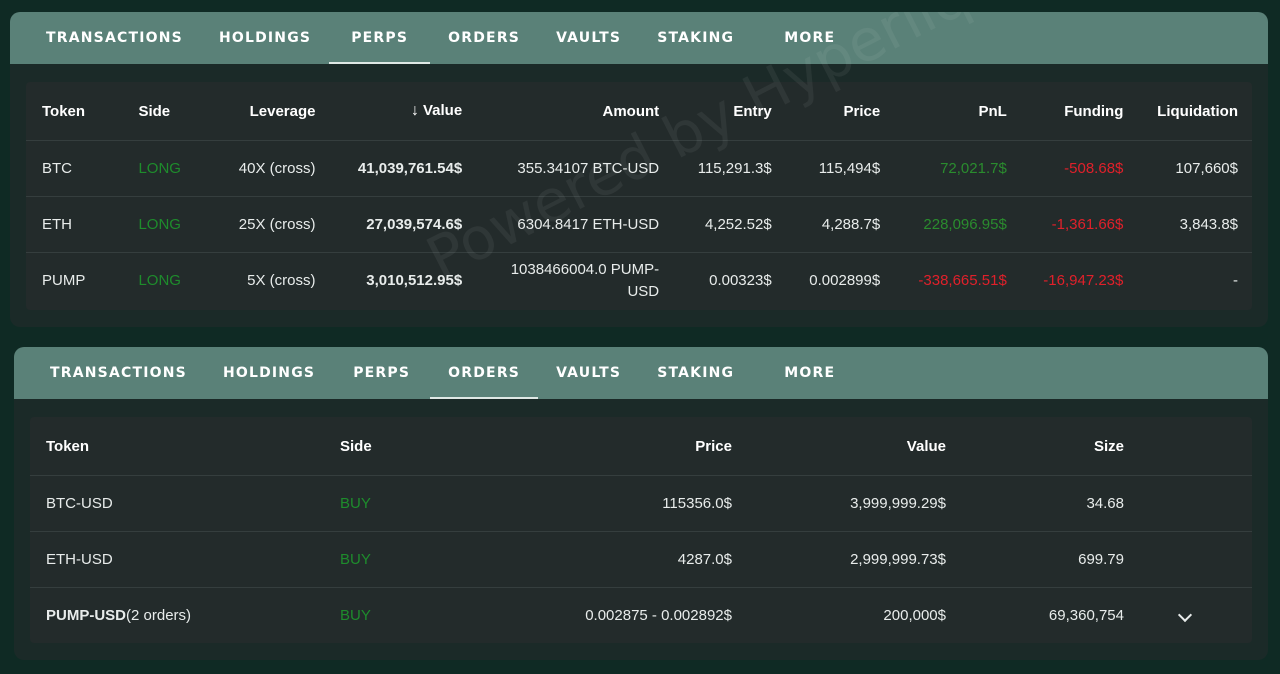 The image size is (1280, 674). I want to click on cell-amount: 1038466004.0 PUMP-USD, so click(585, 280).